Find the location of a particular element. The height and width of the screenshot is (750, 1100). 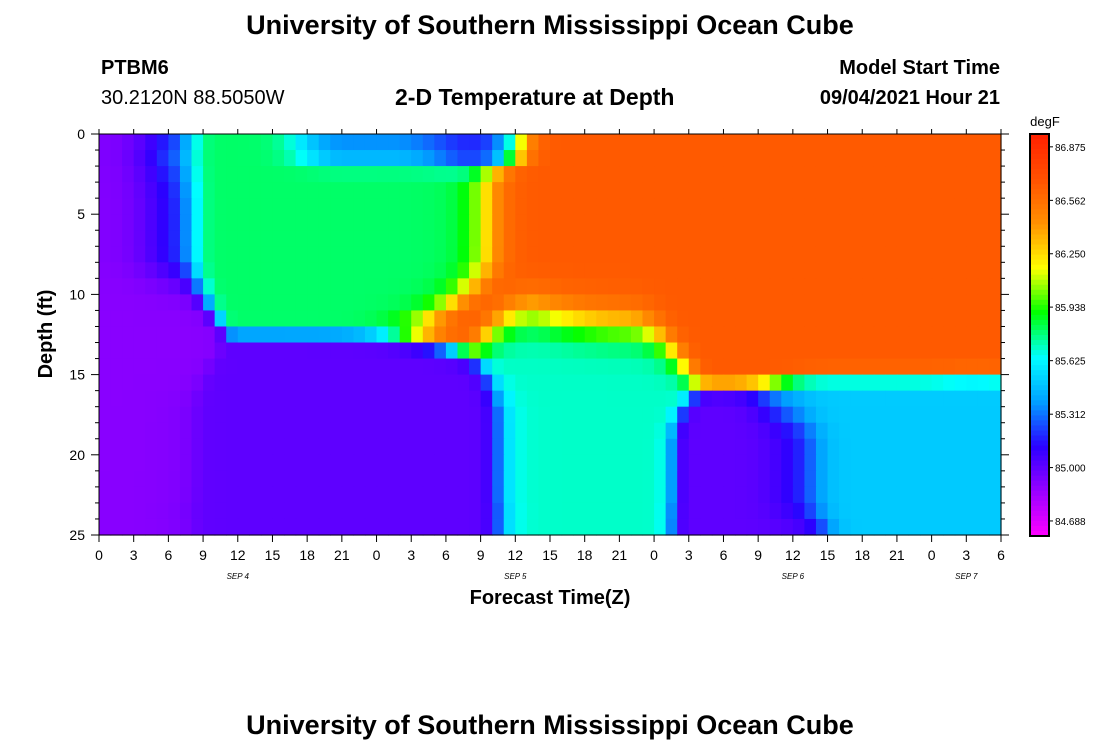

date-label: SEP 5 is located at coordinates (515, 576).